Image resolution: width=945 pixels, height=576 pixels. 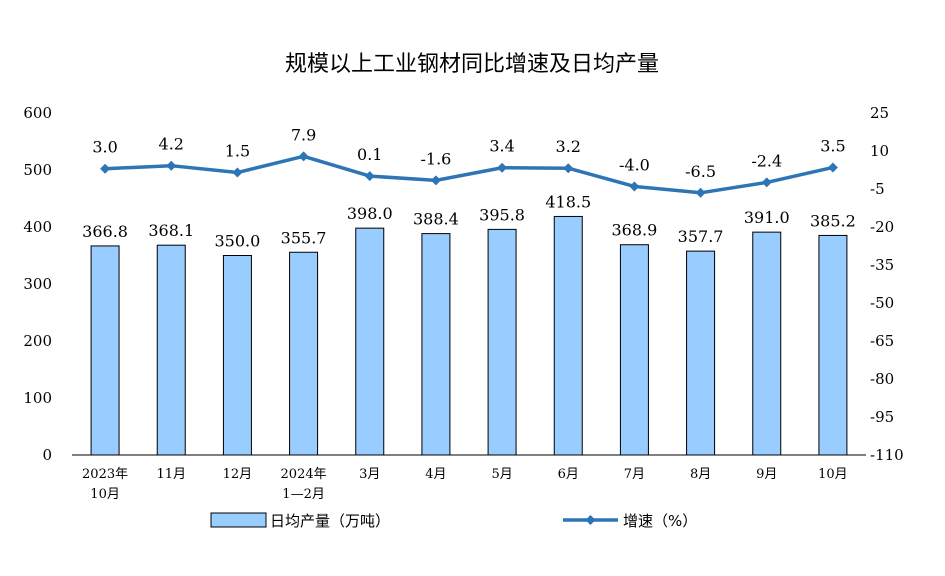 I want to click on line-series, so click(x=469, y=174).